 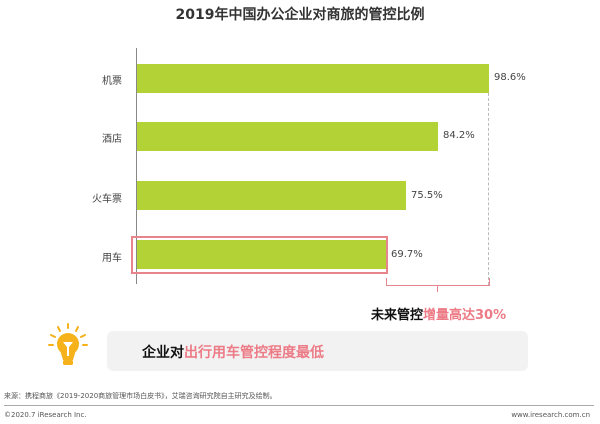 I want to click on copyright: ©2020.7 iResearch Inc., so click(x=45, y=415).